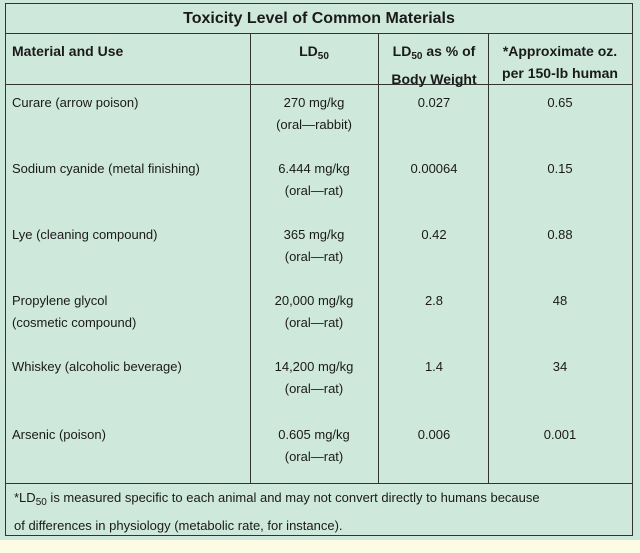 Image resolution: width=640 pixels, height=553 pixels. What do you see at coordinates (314, 300) in the screenshot?
I see `ld50-value: 20,000 mg/kg` at bounding box center [314, 300].